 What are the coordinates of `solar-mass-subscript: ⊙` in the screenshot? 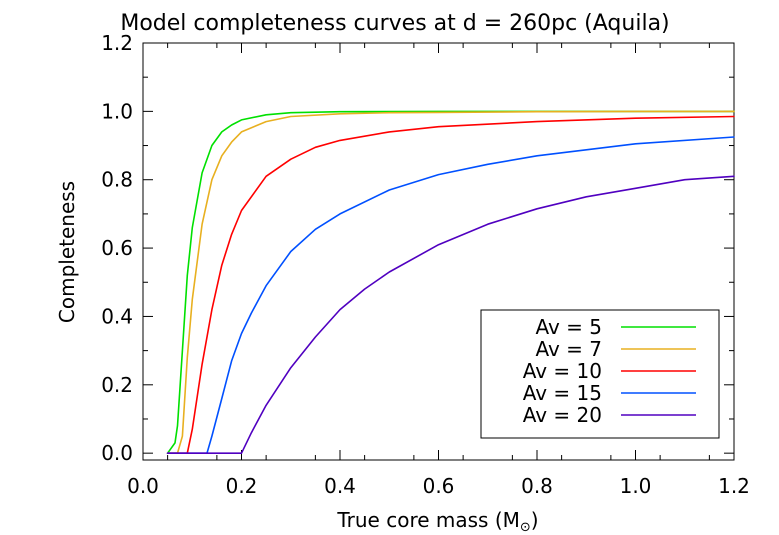 It's located at (525, 527).